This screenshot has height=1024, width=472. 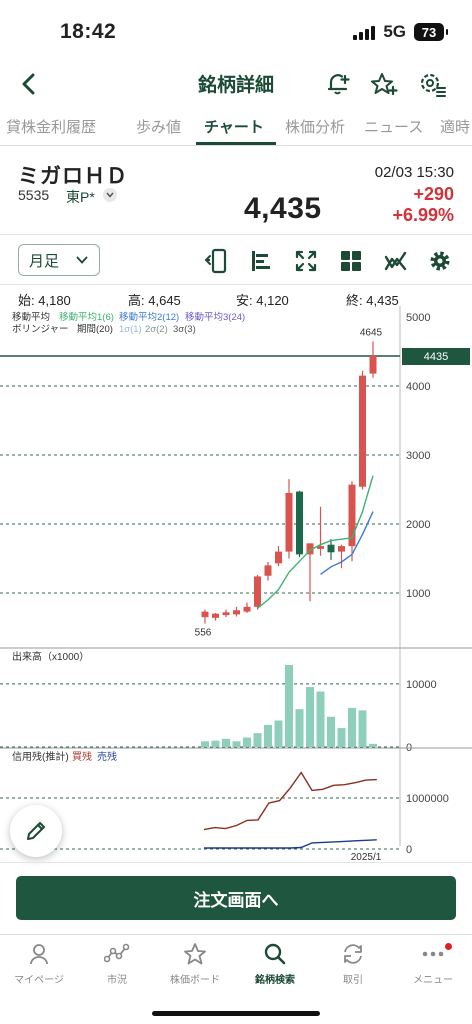 I want to click on high-label: 高:, so click(x=136, y=300).